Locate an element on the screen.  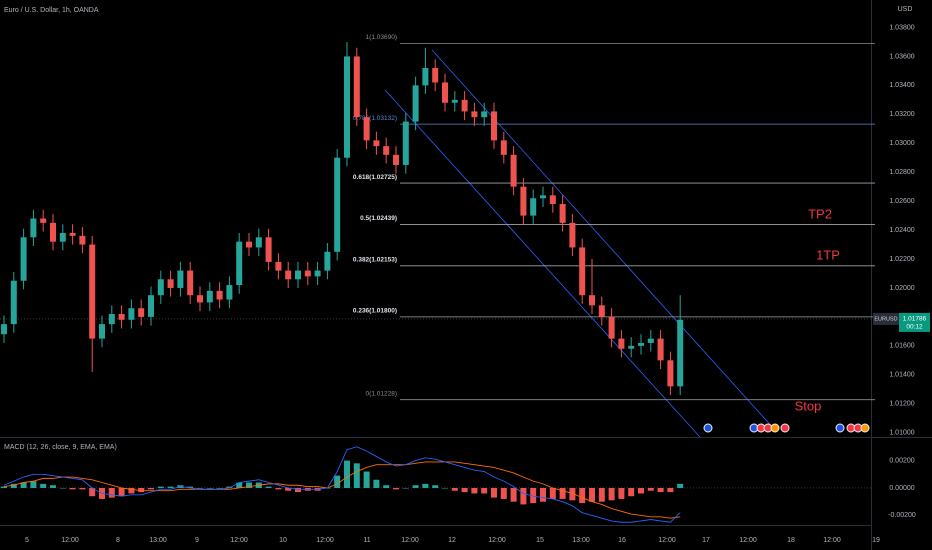
fib-label: 0.618(1.02725) is located at coordinates (375, 177).